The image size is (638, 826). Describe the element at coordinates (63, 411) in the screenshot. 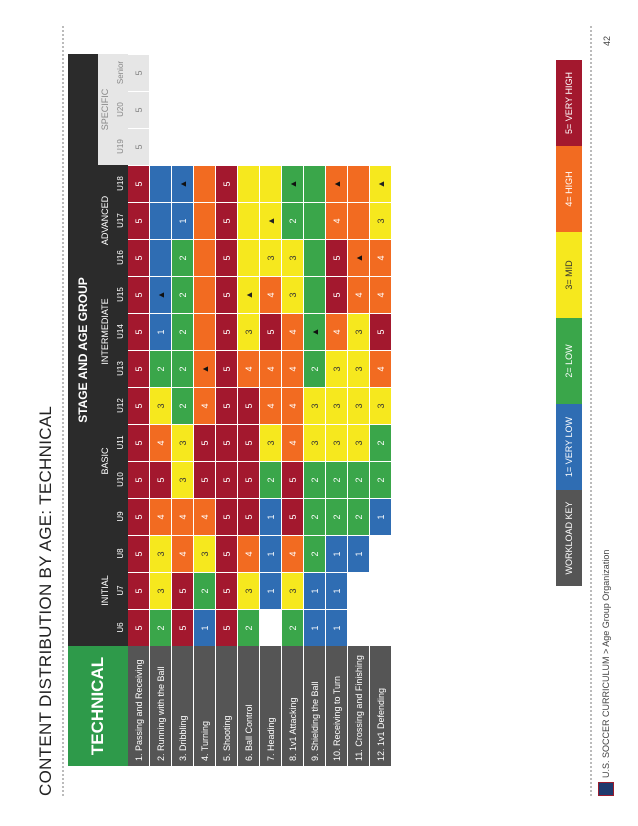

I see `title-divider` at that location.